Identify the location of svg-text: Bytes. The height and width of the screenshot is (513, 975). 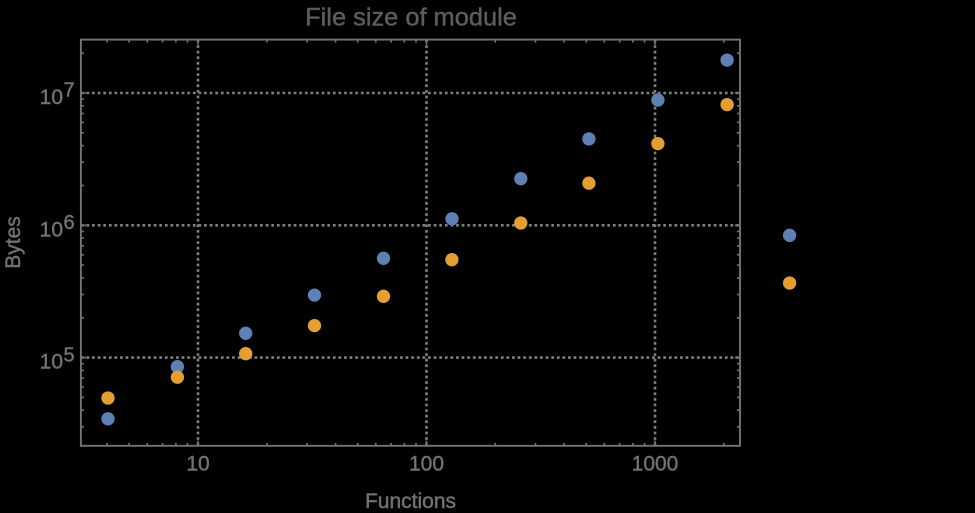
(13, 242).